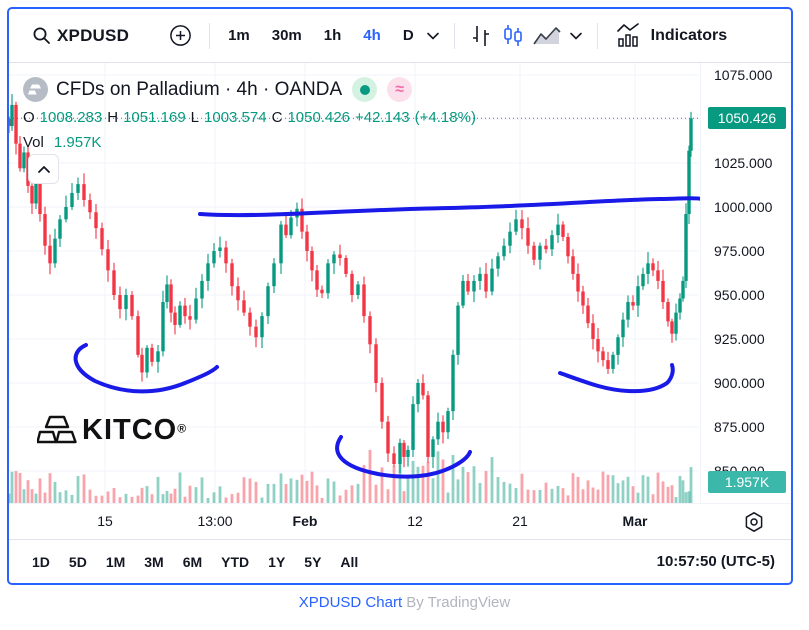  Describe the element at coordinates (192, 561) in the screenshot. I see `range-button-6M: 6M` at that location.